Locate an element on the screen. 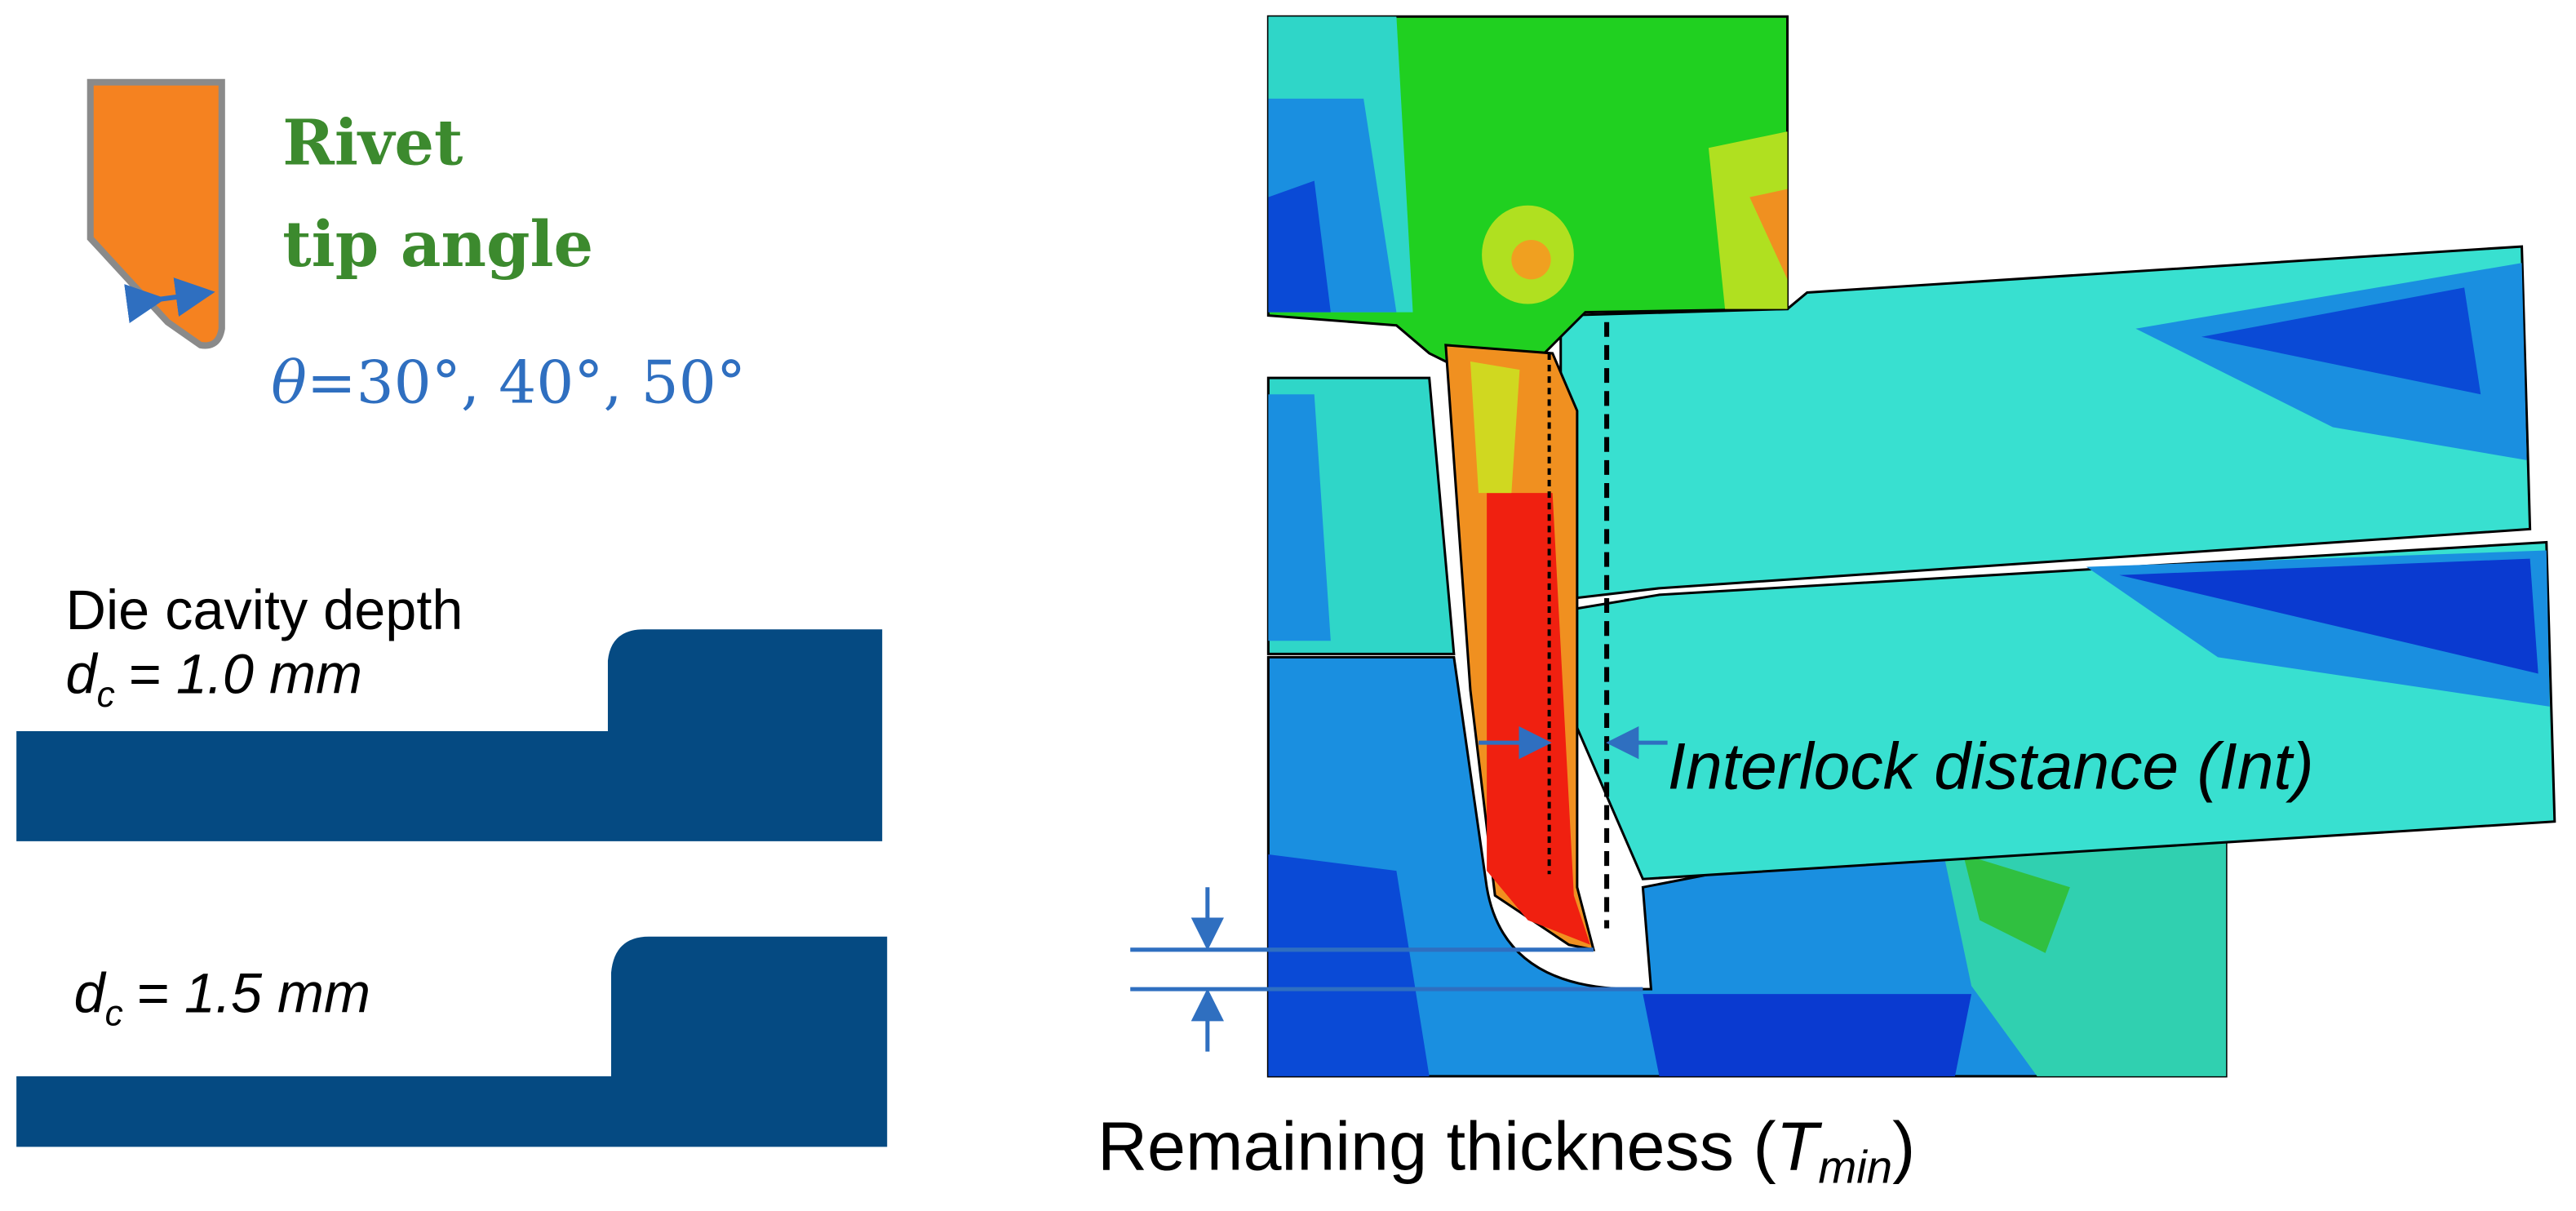 Image resolution: width=2576 pixels, height=1211 pixels. angle-label: θ=30°, 40°, 50° is located at coordinates (509, 382).